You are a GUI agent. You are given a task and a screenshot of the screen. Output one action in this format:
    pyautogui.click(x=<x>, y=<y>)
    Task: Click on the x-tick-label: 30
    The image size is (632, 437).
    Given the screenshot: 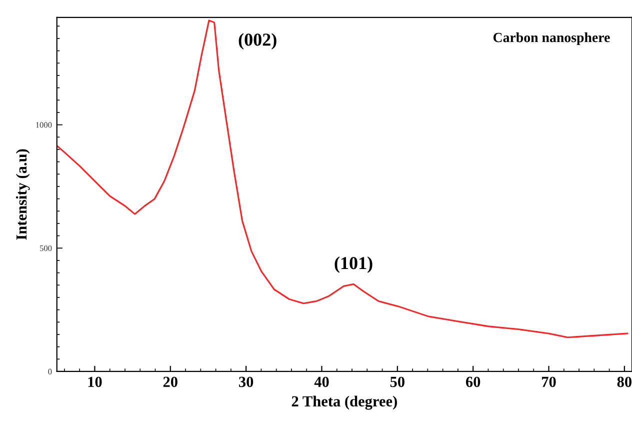 What is the action you would take?
    pyautogui.click(x=246, y=382)
    